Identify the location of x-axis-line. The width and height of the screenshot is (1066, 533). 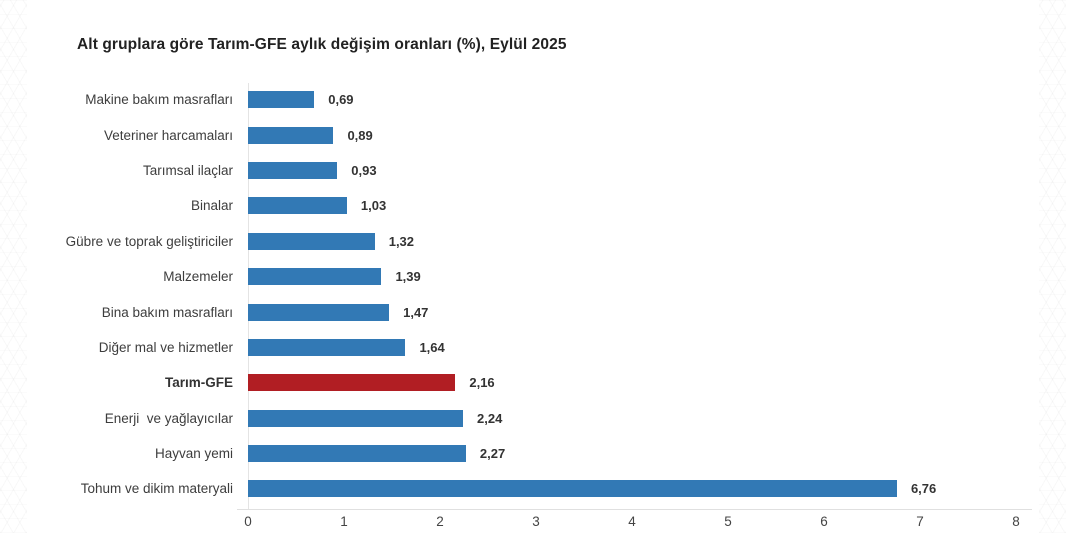
(634, 509).